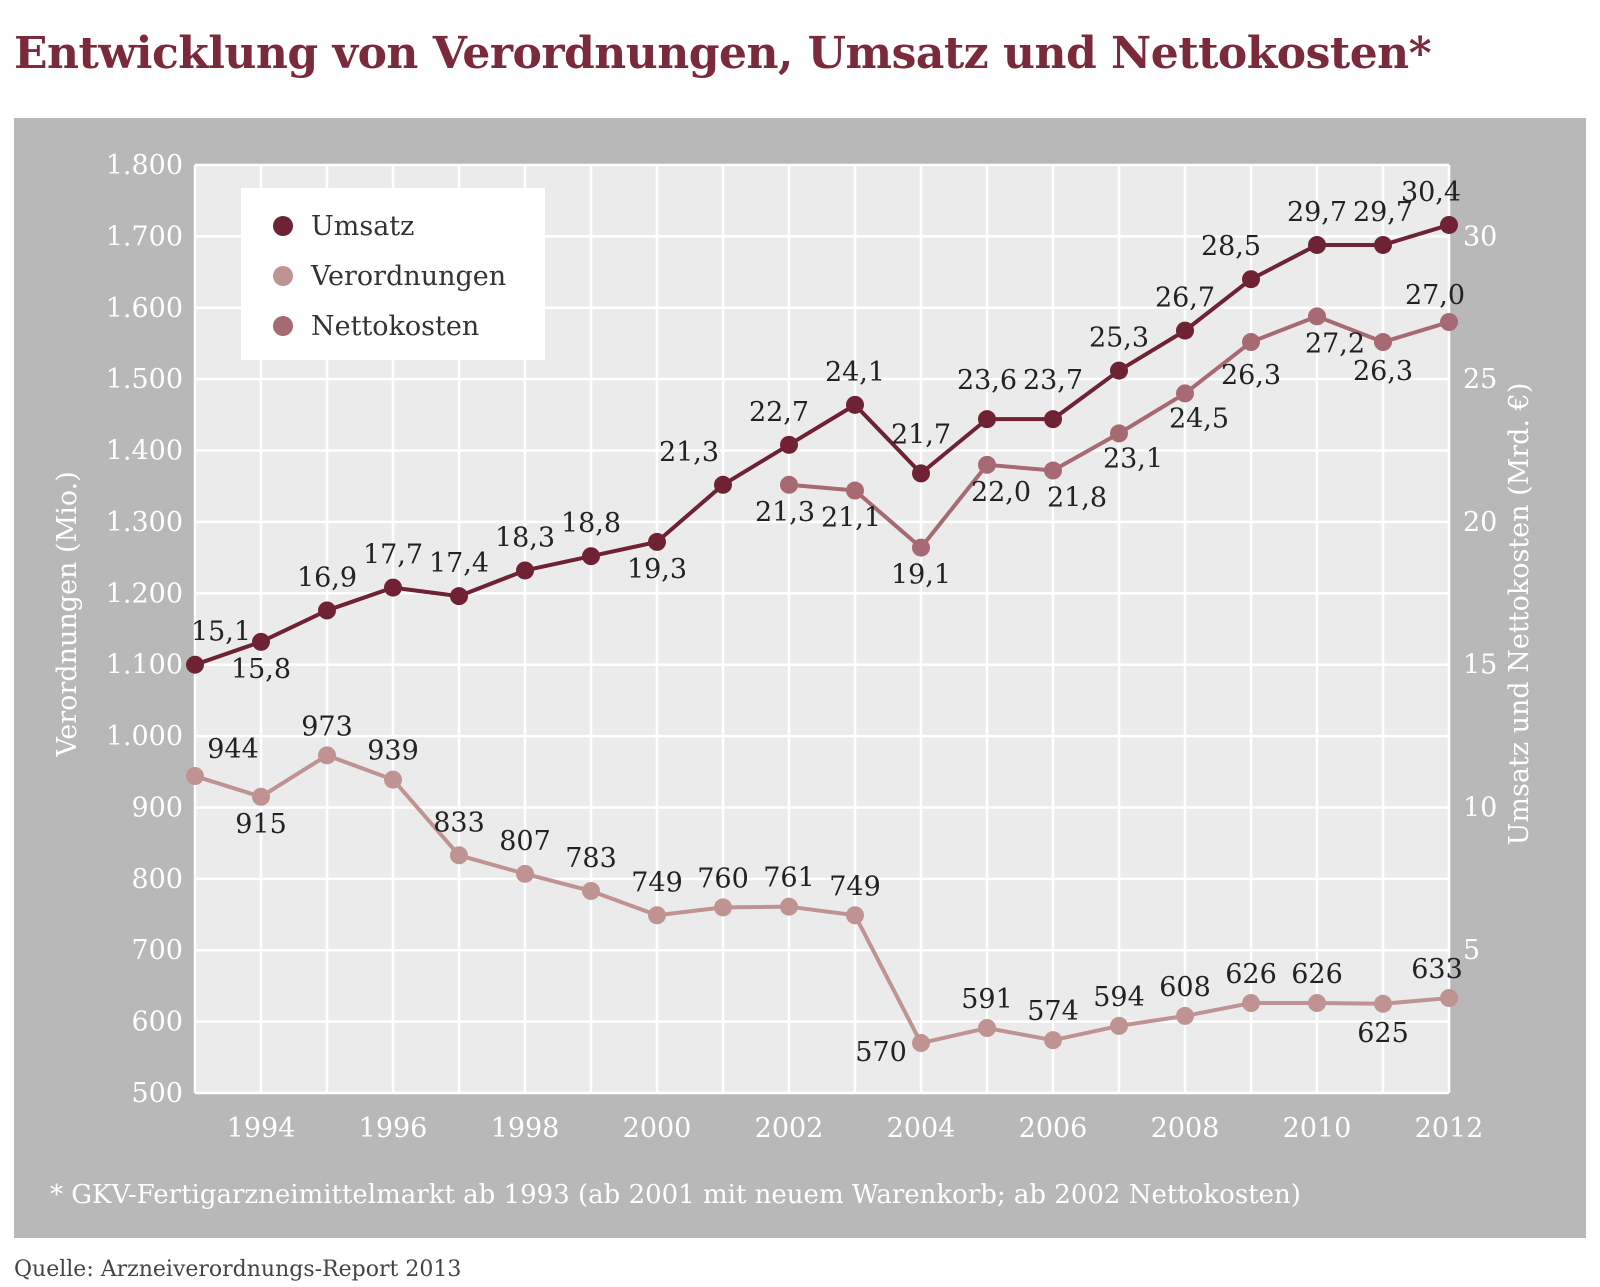 The image size is (1600, 1287). What do you see at coordinates (881, 1052) in the screenshot?
I see `data-label-verordnungen: 570` at bounding box center [881, 1052].